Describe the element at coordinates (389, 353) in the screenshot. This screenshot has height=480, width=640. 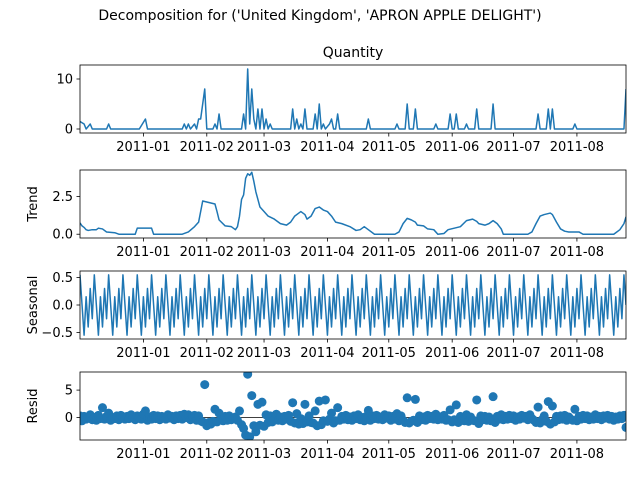
I see `seasonal-xtick-label: 2011-05` at that location.